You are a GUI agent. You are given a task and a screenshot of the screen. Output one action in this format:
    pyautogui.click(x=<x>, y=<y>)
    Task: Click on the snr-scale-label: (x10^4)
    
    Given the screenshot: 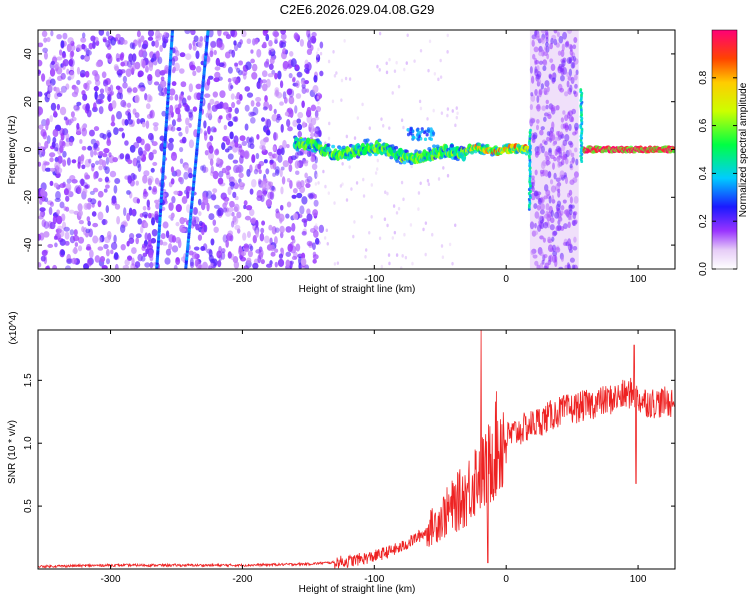 What is the action you would take?
    pyautogui.click(x=13, y=327)
    